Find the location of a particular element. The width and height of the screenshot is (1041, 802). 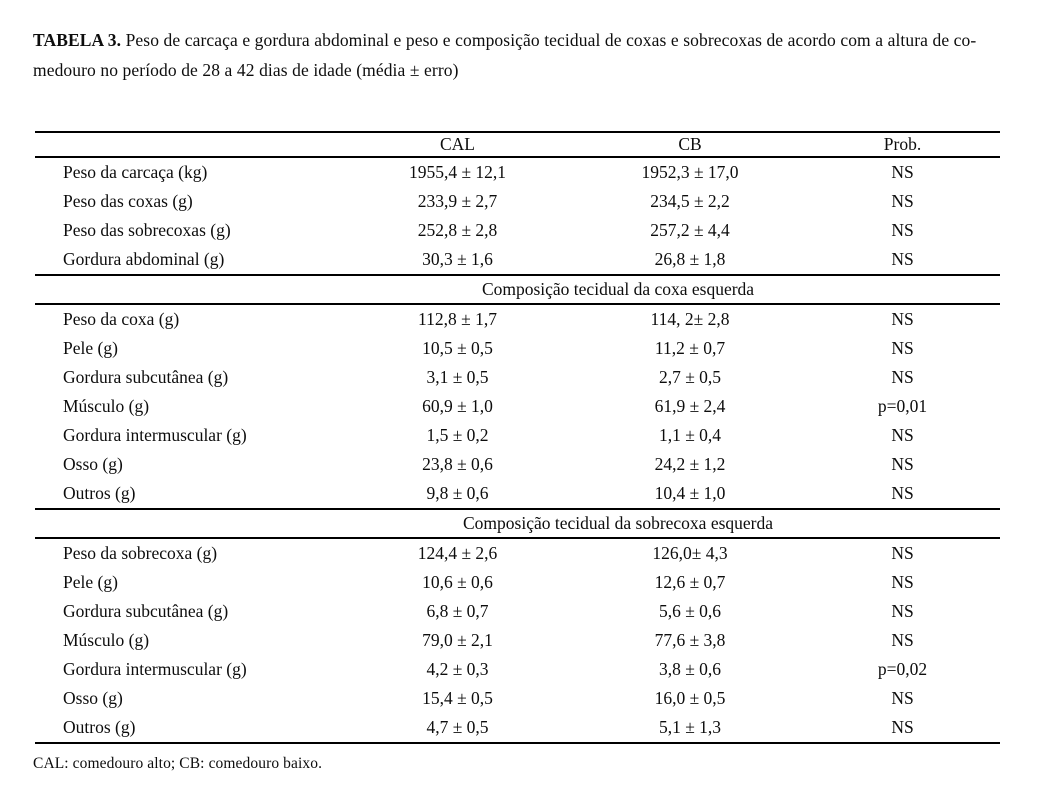

cell-cb: 61,9 ± 2,4 is located at coordinates (690, 406).